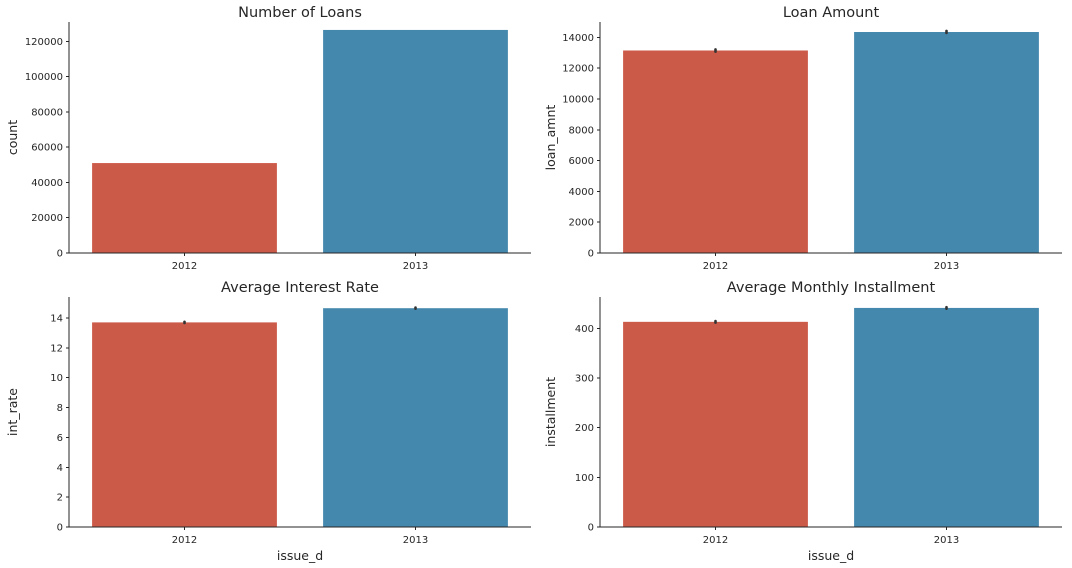 This screenshot has width=1072, height=568. Describe the element at coordinates (581, 192) in the screenshot. I see `y-tick-label: 4000` at that location.